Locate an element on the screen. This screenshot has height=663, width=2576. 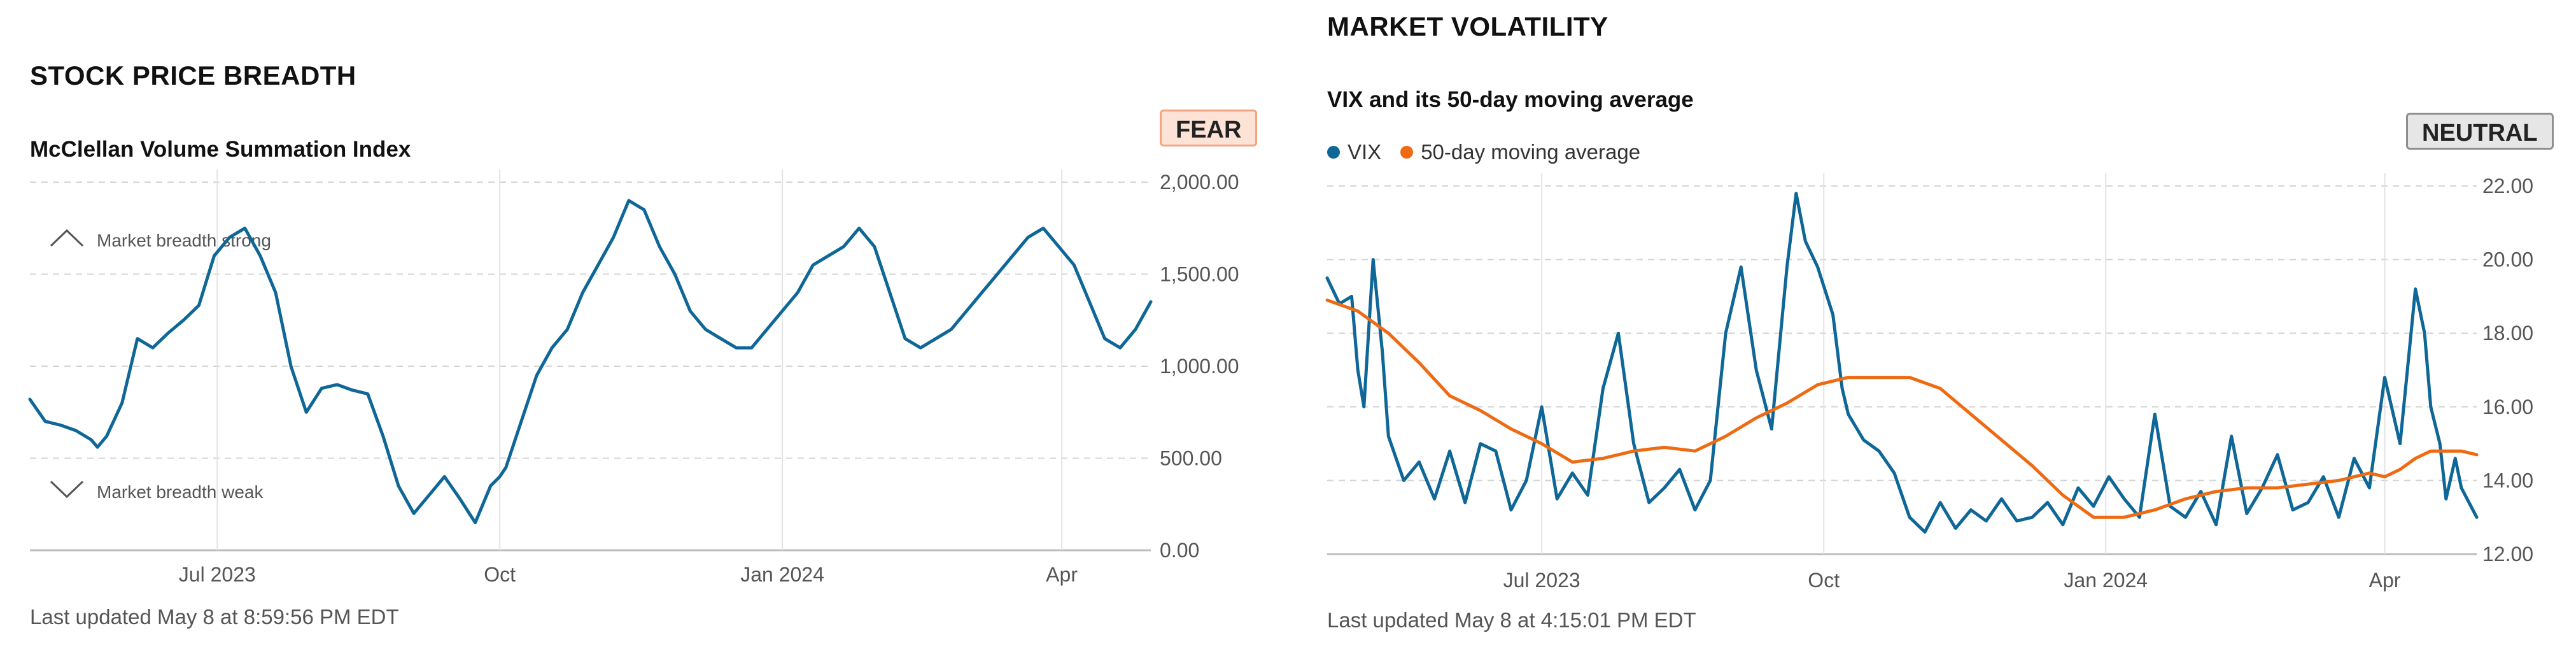
last-updated-breadth: Last updated May 8 at 8:59:56 PM EDT is located at coordinates (215, 617).